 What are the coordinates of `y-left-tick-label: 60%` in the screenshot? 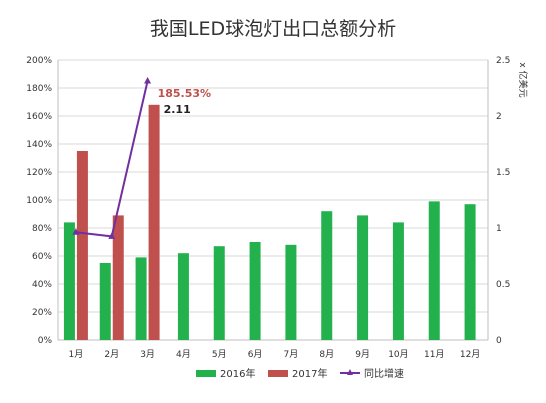 It's located at (42, 257).